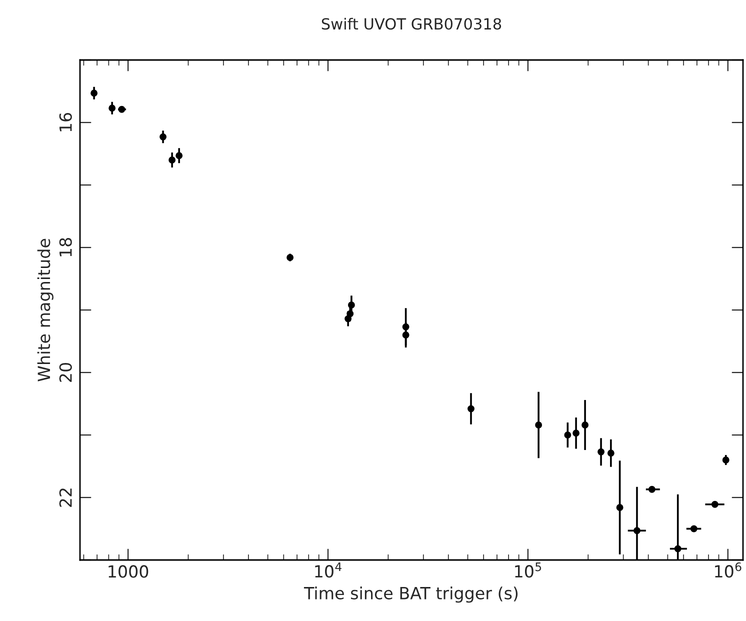  Describe the element at coordinates (65, 497) in the screenshot. I see `y-tick-label: 22` at that location.